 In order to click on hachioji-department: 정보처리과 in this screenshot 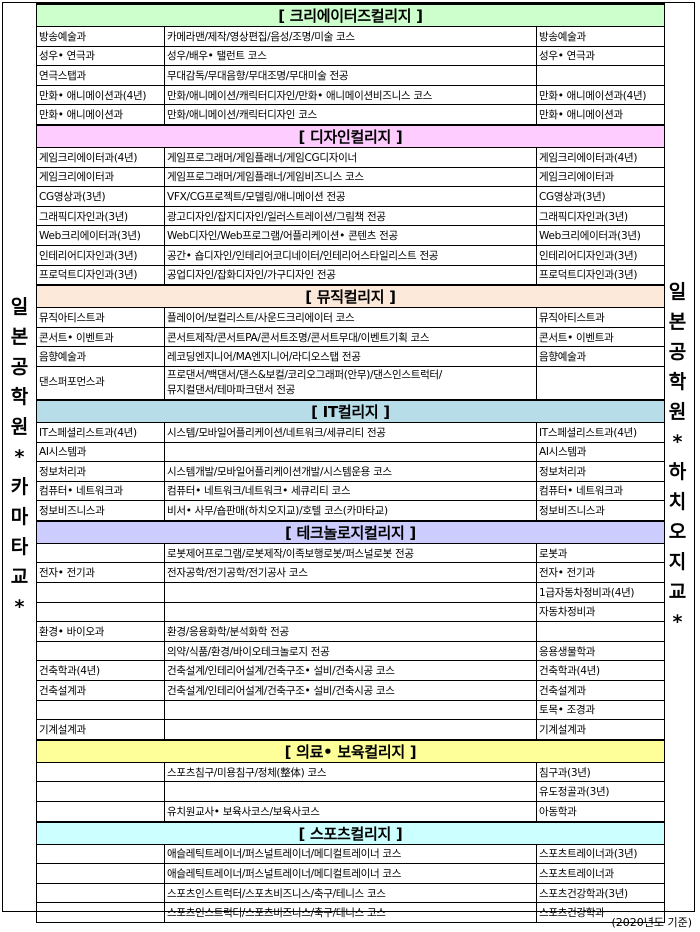, I will do `click(600, 471)`.